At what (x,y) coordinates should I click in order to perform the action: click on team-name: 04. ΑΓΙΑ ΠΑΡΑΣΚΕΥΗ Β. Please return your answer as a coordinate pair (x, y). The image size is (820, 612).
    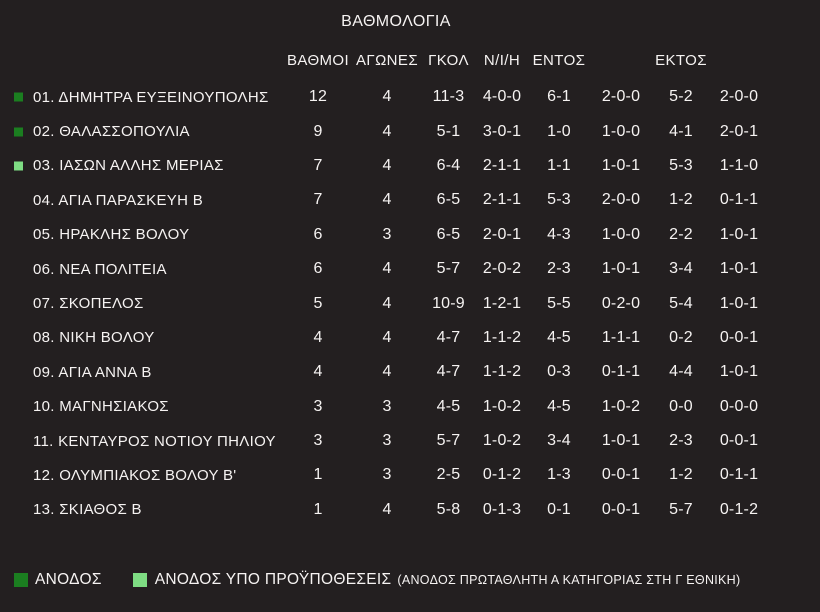
    Looking at the image, I should click on (118, 200).